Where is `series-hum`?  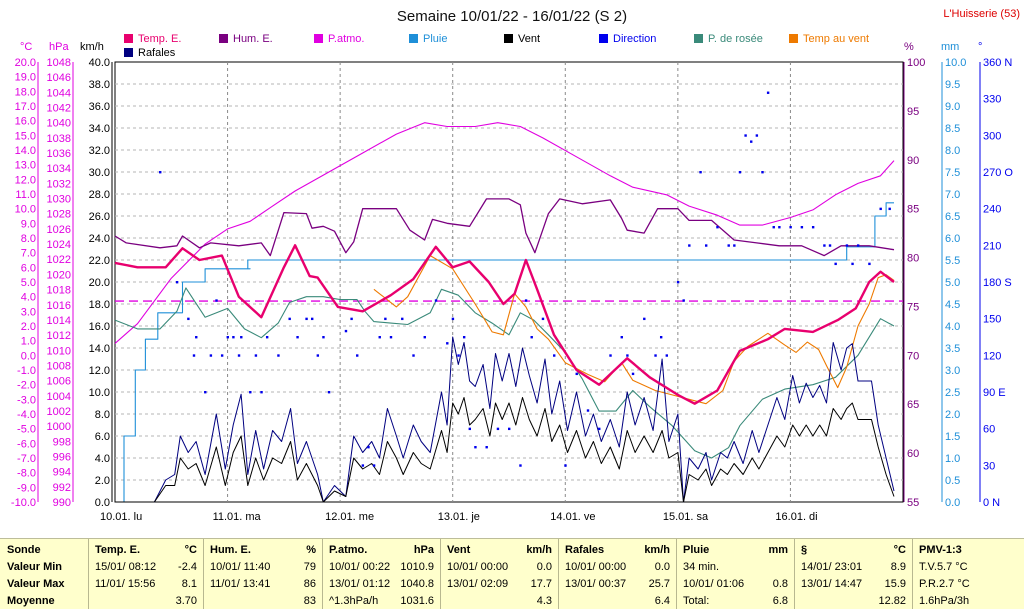
series-hum is located at coordinates (504, 227).